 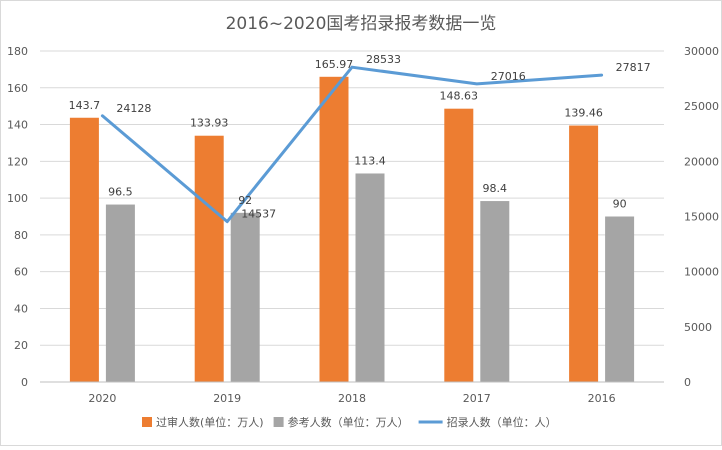 What do you see at coordinates (85, 105) in the screenshot?
I see `bar-data-label: 143.7` at bounding box center [85, 105].